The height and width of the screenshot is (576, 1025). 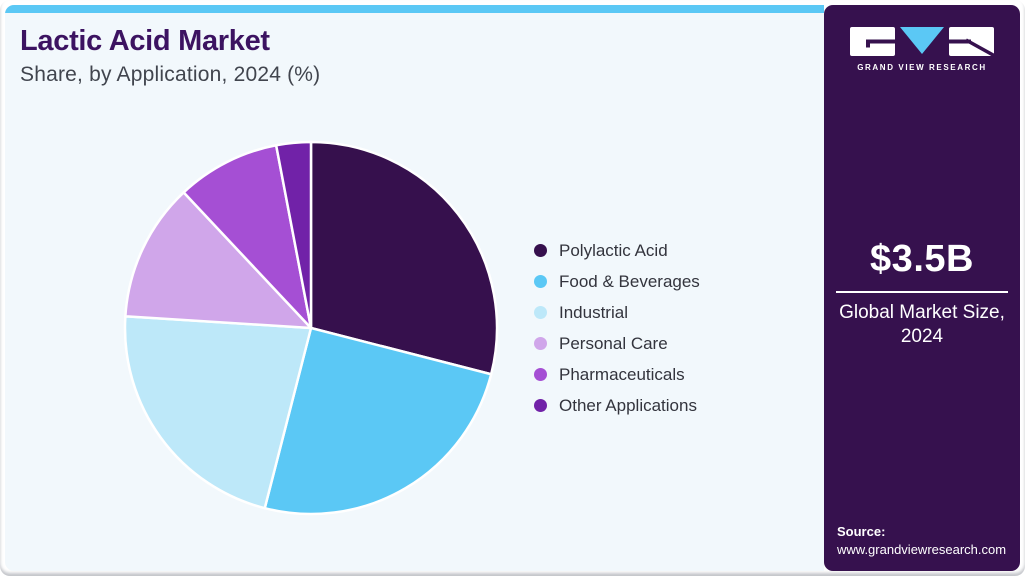 What do you see at coordinates (613, 250) in the screenshot?
I see `legend-label: Polylactic Acid` at bounding box center [613, 250].